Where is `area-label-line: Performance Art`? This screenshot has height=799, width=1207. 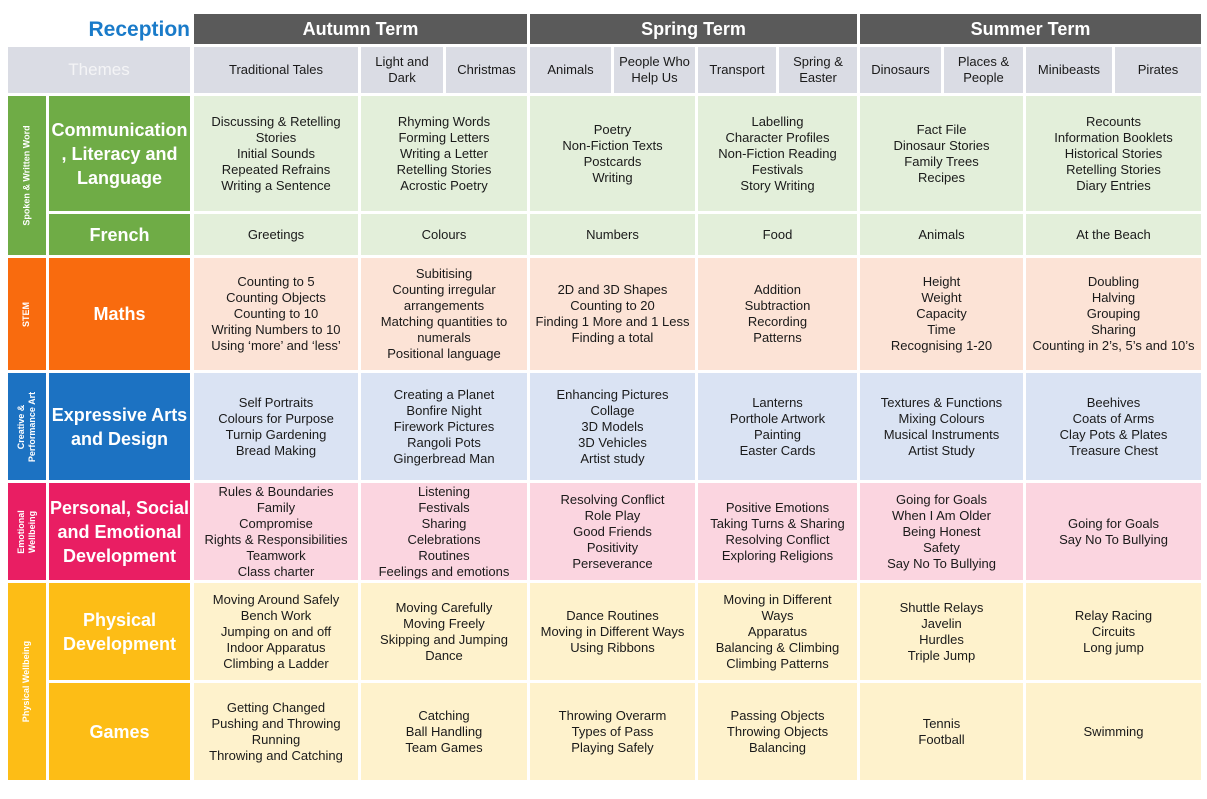 area-label-line: Performance Art is located at coordinates (32, 426).